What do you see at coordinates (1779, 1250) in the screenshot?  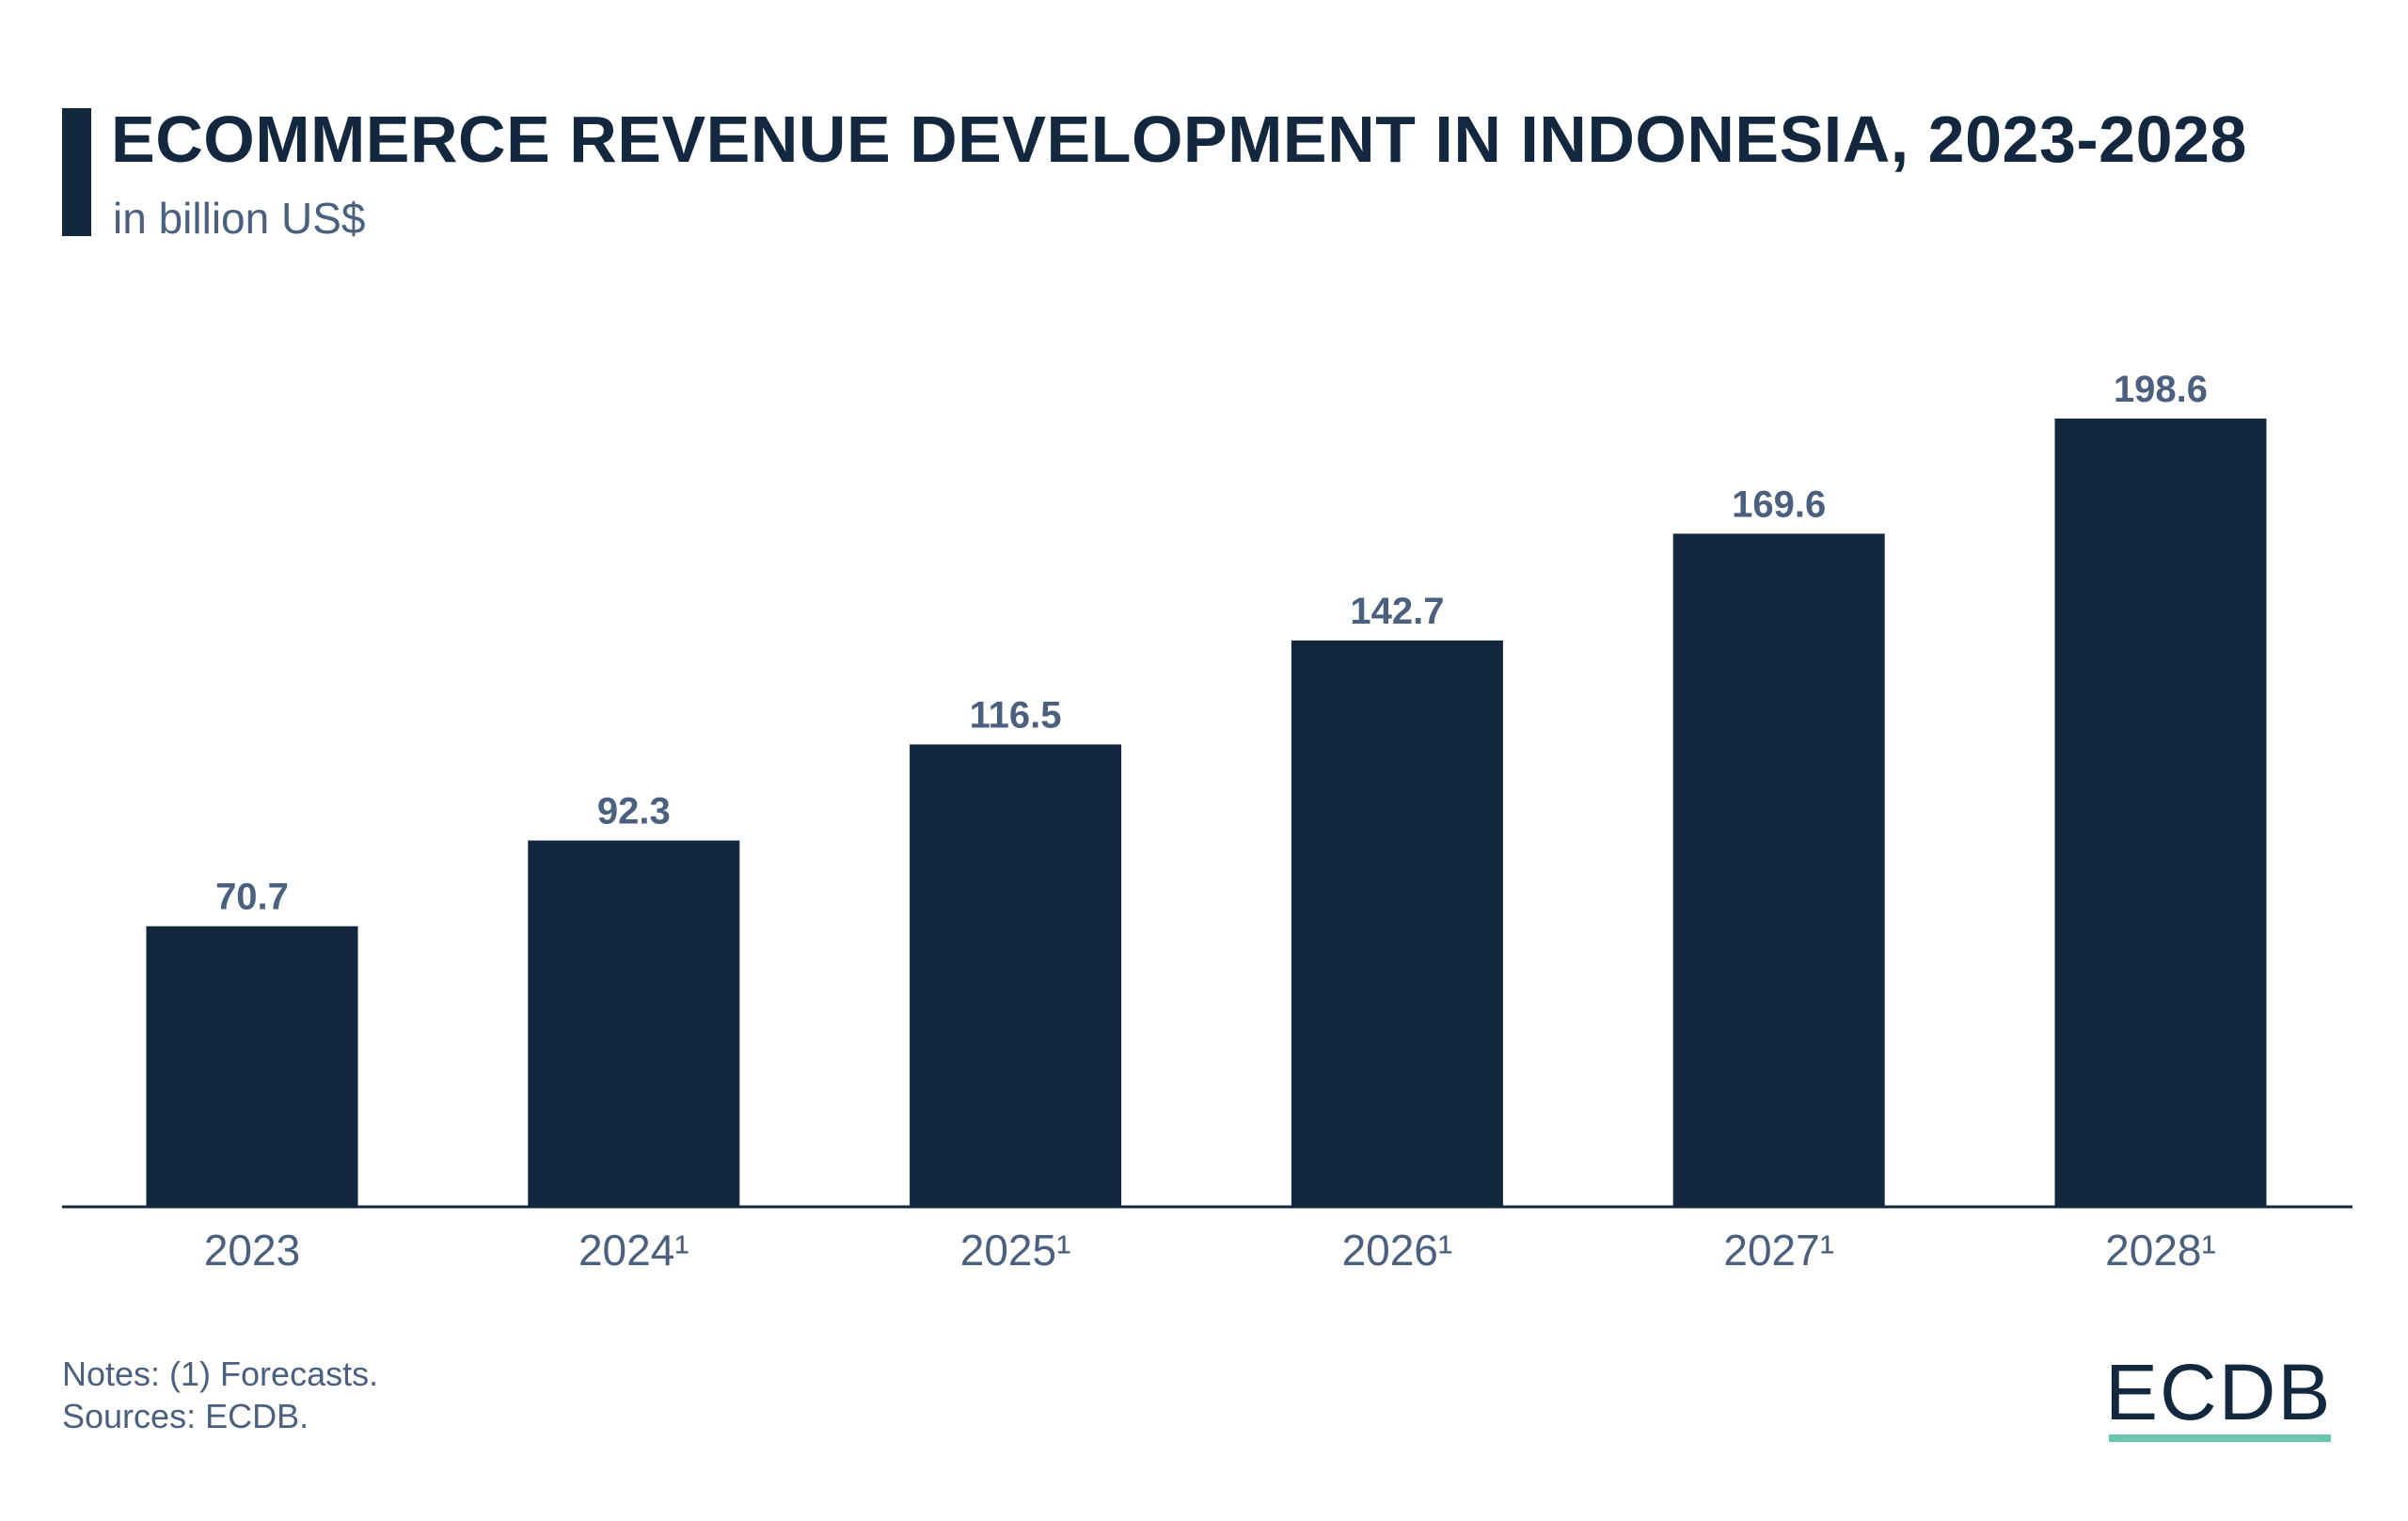 I see `x-tick-label: 2027¹` at bounding box center [1779, 1250].